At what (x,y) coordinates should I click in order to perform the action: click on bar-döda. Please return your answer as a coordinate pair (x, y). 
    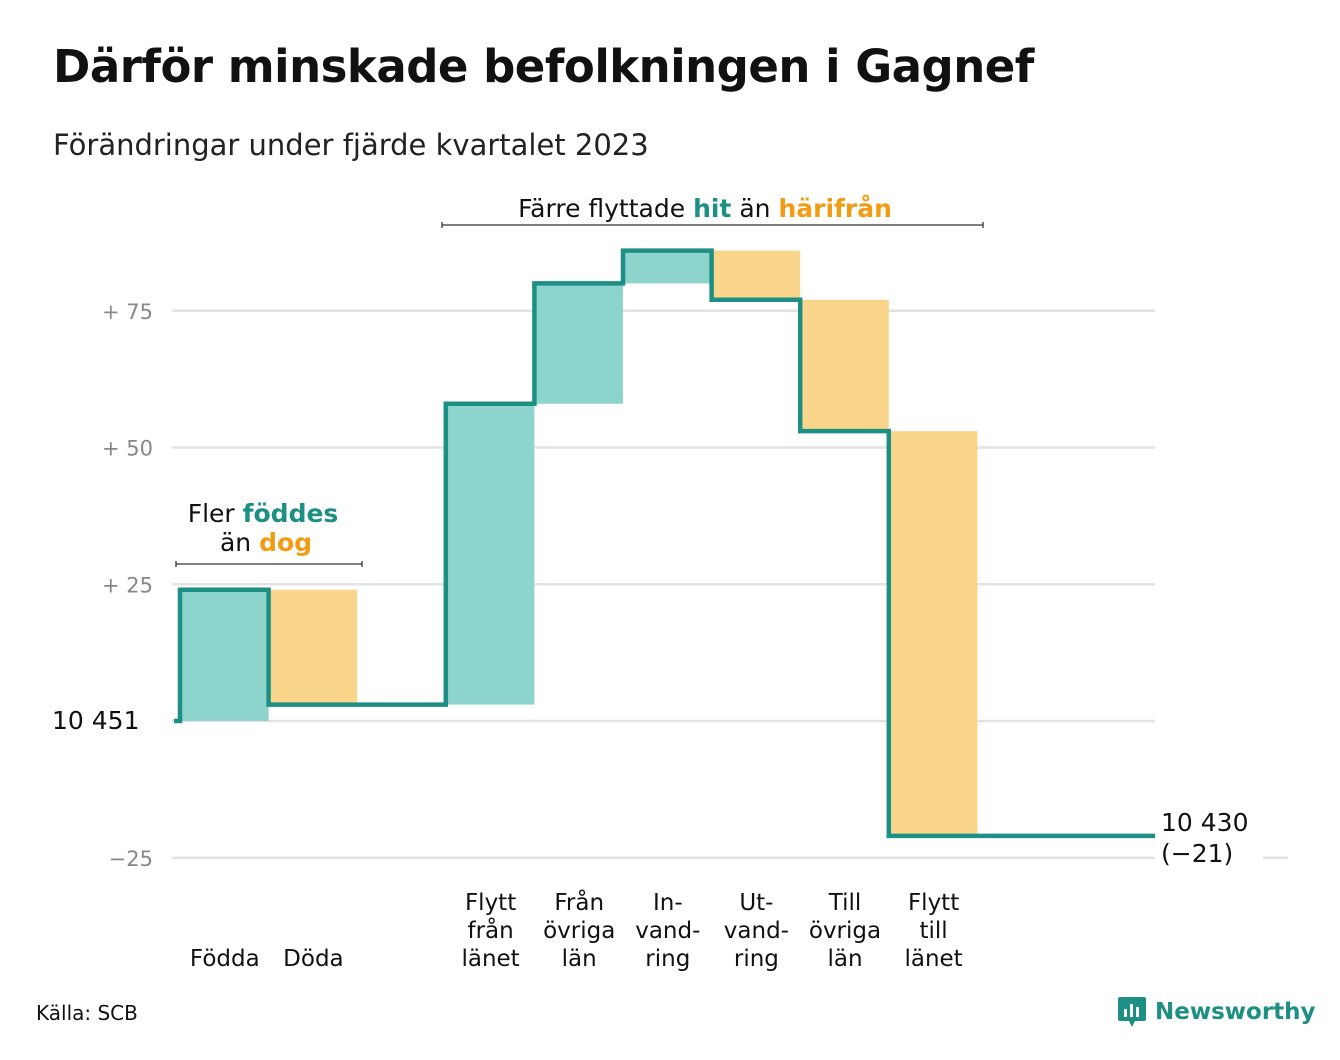
    Looking at the image, I should click on (313, 647).